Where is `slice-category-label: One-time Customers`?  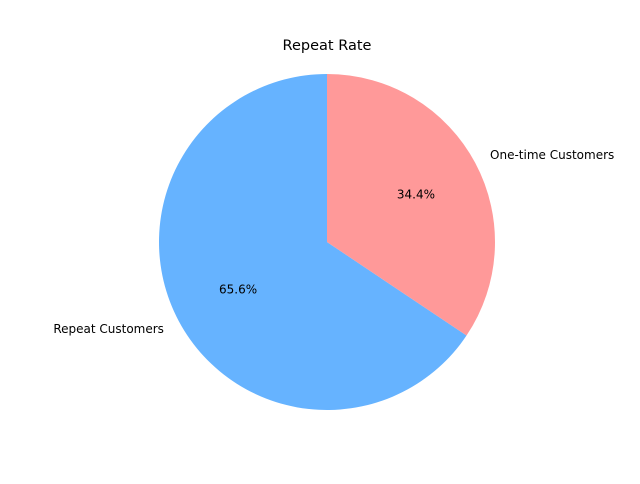
slice-category-label: One-time Customers is located at coordinates (552, 155).